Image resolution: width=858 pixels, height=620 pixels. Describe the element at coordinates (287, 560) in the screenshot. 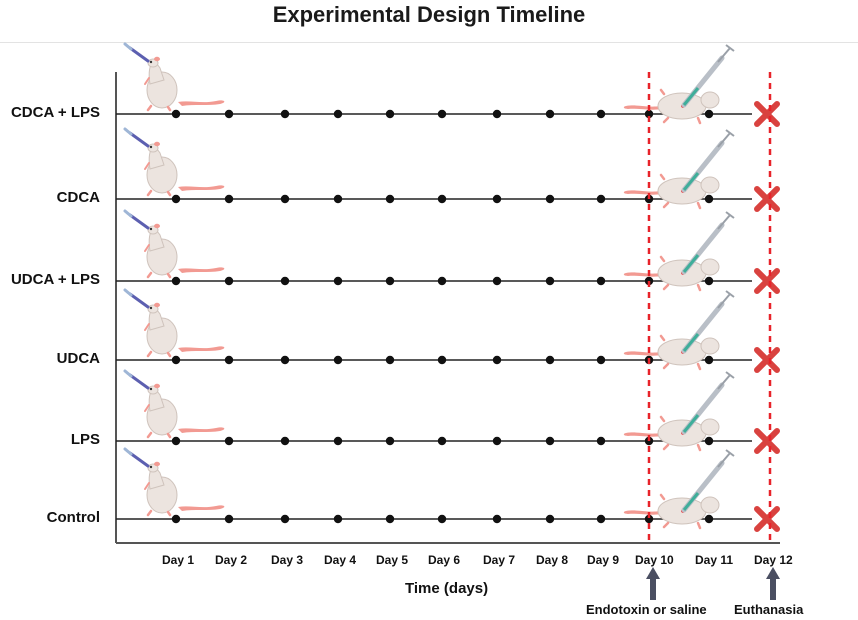

I see `day-label: Day 3` at that location.